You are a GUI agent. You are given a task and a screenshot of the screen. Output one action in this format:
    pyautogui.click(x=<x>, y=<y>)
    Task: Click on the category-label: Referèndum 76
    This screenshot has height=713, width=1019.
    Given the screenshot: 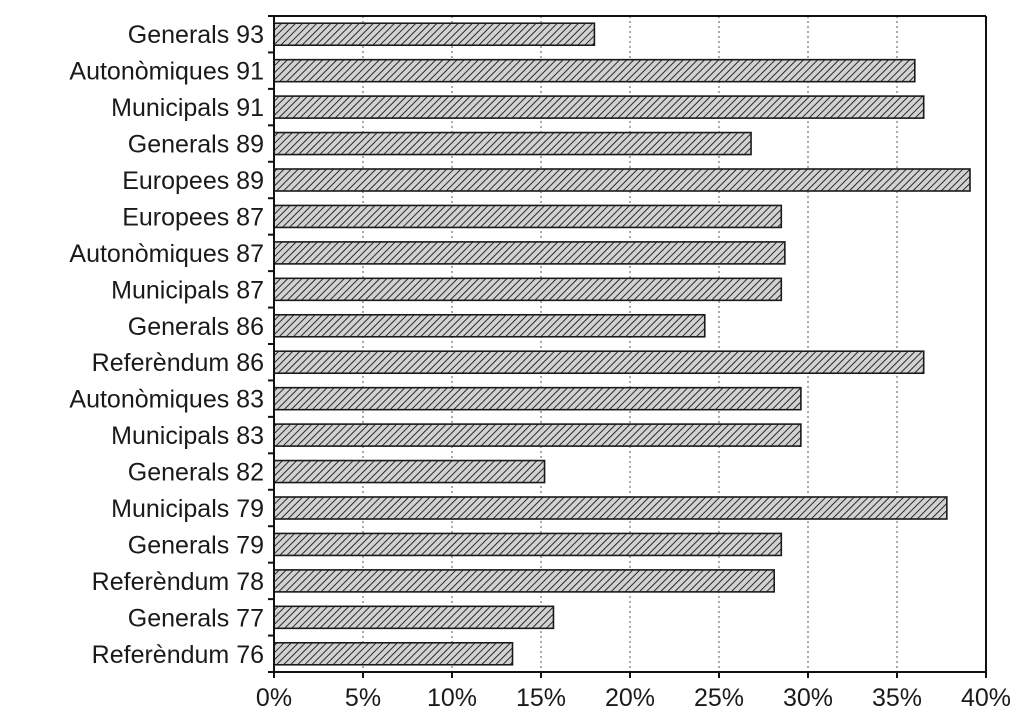 What is the action you would take?
    pyautogui.click(x=178, y=655)
    